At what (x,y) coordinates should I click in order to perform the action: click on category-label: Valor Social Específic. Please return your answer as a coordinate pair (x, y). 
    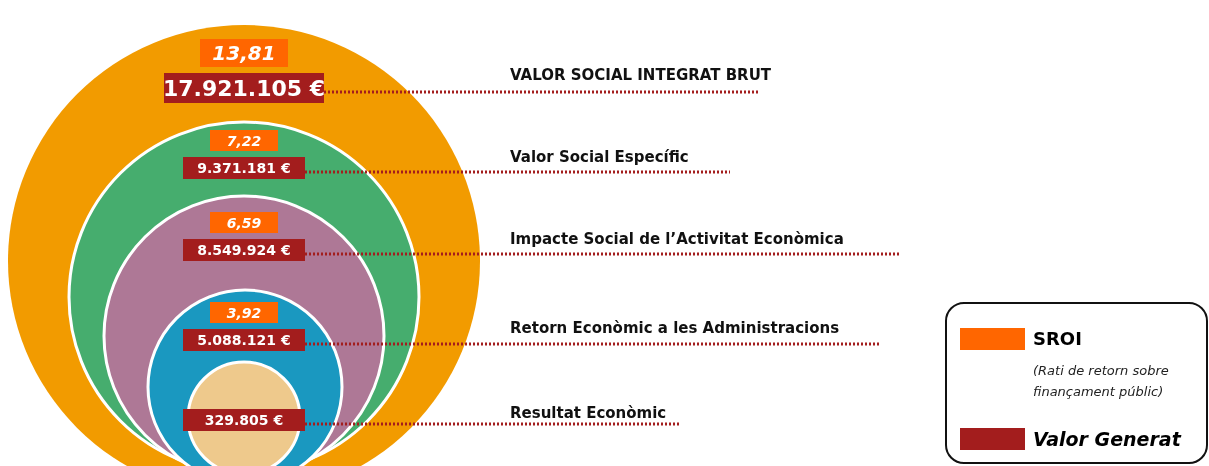
    Looking at the image, I should click on (599, 157).